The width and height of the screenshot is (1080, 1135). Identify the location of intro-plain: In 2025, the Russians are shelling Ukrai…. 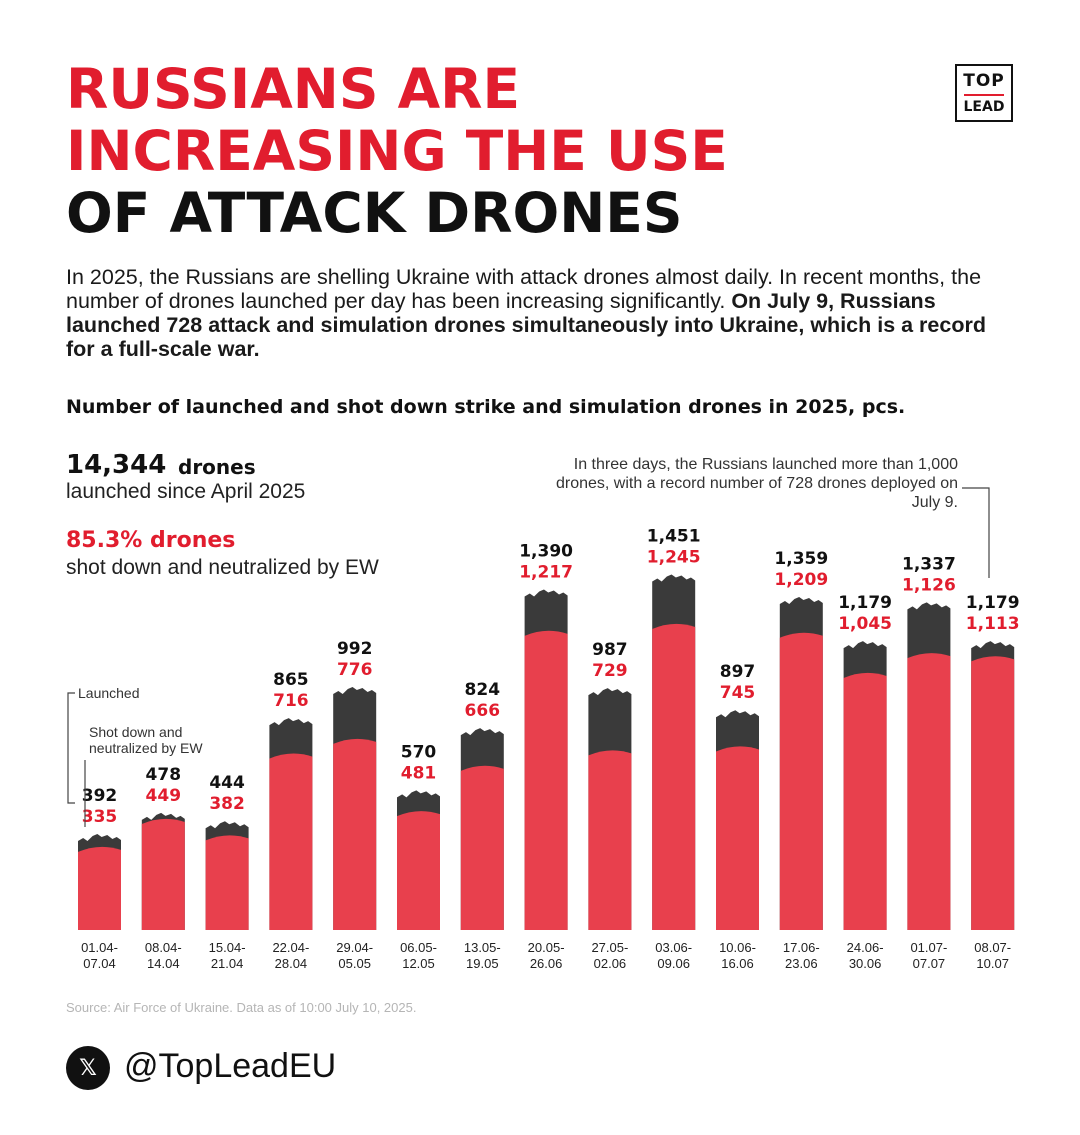
(524, 289).